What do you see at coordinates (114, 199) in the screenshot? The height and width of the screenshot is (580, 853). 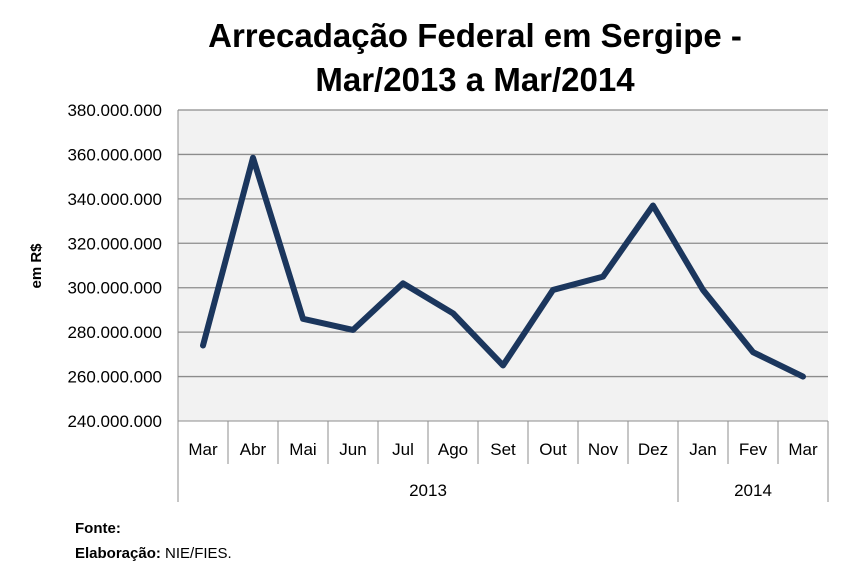 I see `y-tick-label: 340.000.000` at bounding box center [114, 199].